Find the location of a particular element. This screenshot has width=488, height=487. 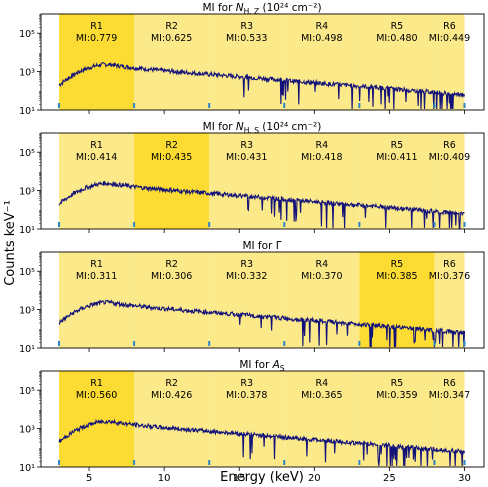

region-mi-value: MI:0.431 is located at coordinates (246, 157).